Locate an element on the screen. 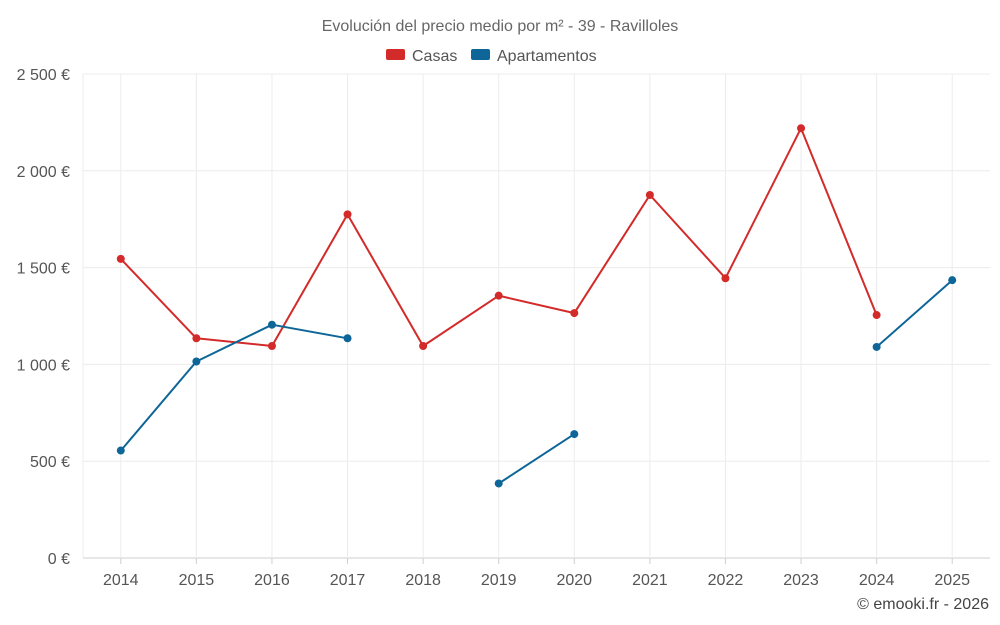  x-tick-label: 2024 is located at coordinates (877, 580).